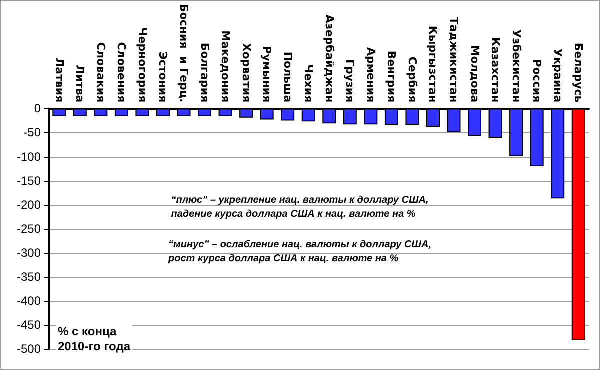  I want to click on x-tick-label: Хорватия, so click(246, 73).